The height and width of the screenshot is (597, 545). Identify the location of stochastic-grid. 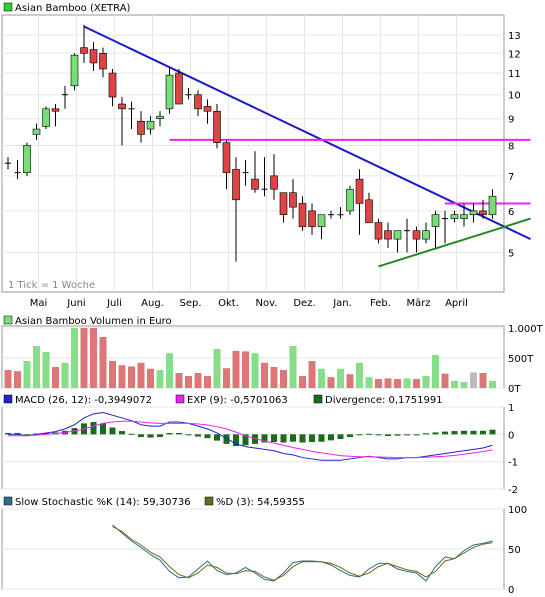
(253, 549).